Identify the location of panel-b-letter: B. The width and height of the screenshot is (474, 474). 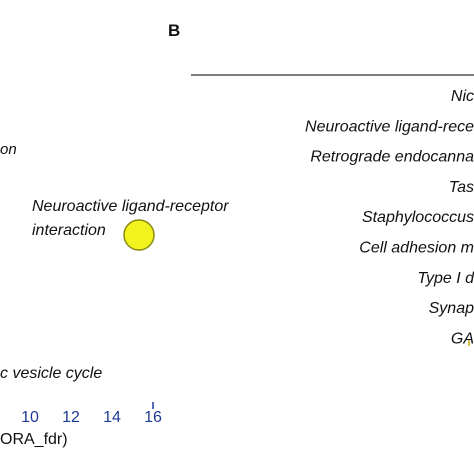
(174, 30).